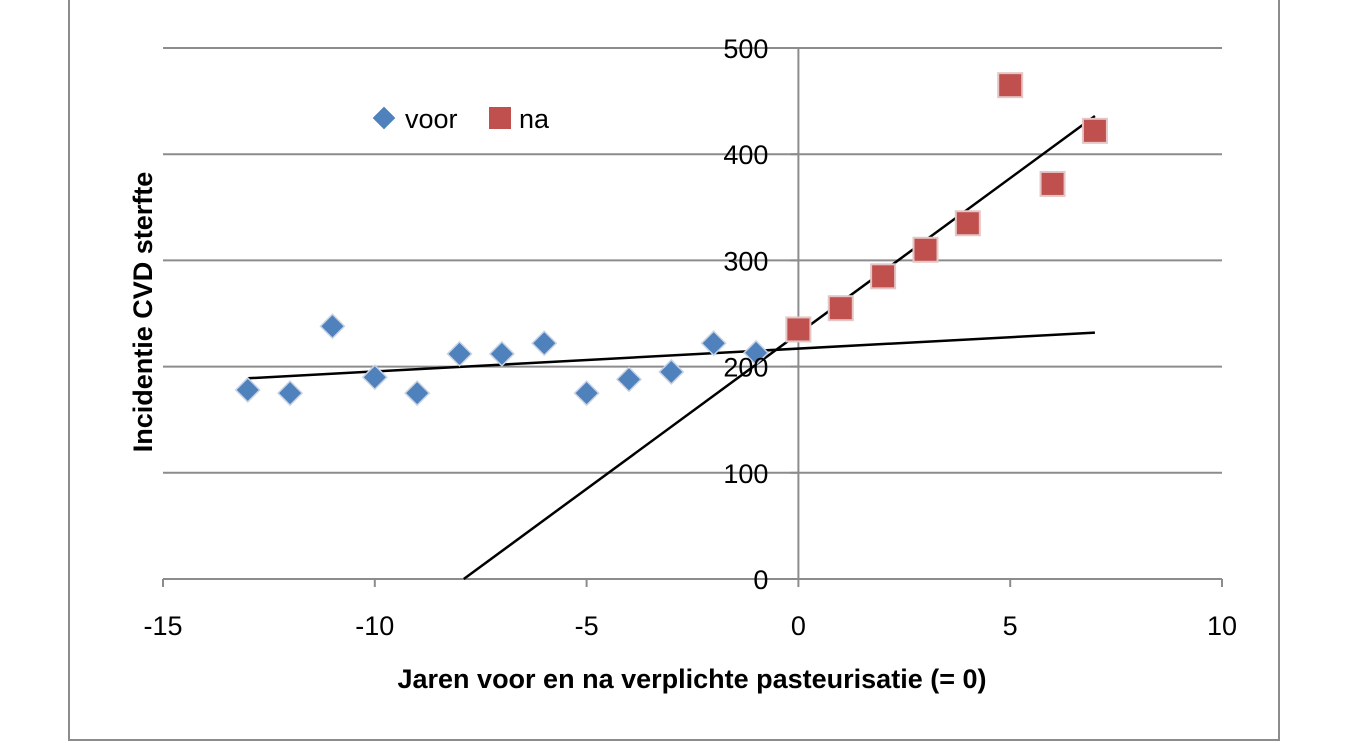  What do you see at coordinates (431, 119) in the screenshot?
I see `legend-voor-label: voor` at bounding box center [431, 119].